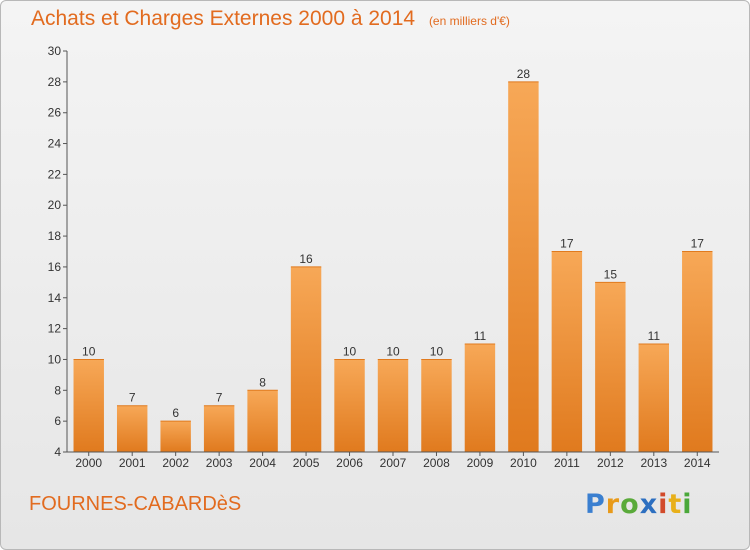  I want to click on x-tick-label: 2002, so click(175, 463).